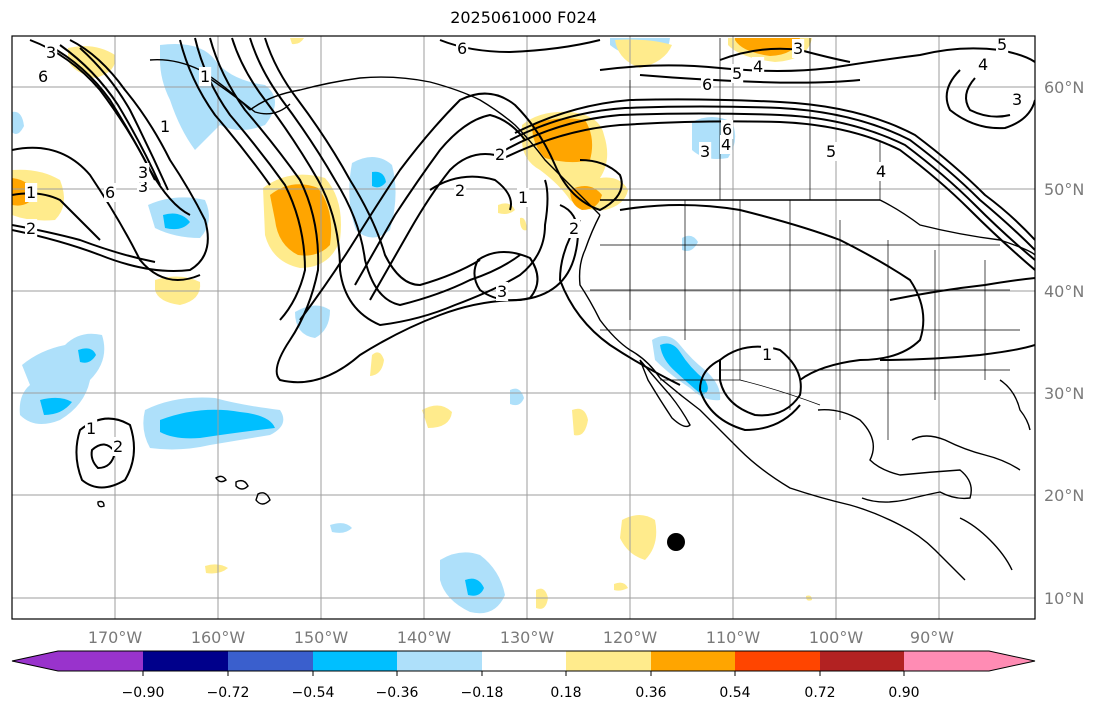 The height and width of the screenshot is (712, 1105). What do you see at coordinates (565, 693) in the screenshot?
I see `colorbar-tick-label: 0.18` at bounding box center [565, 693].